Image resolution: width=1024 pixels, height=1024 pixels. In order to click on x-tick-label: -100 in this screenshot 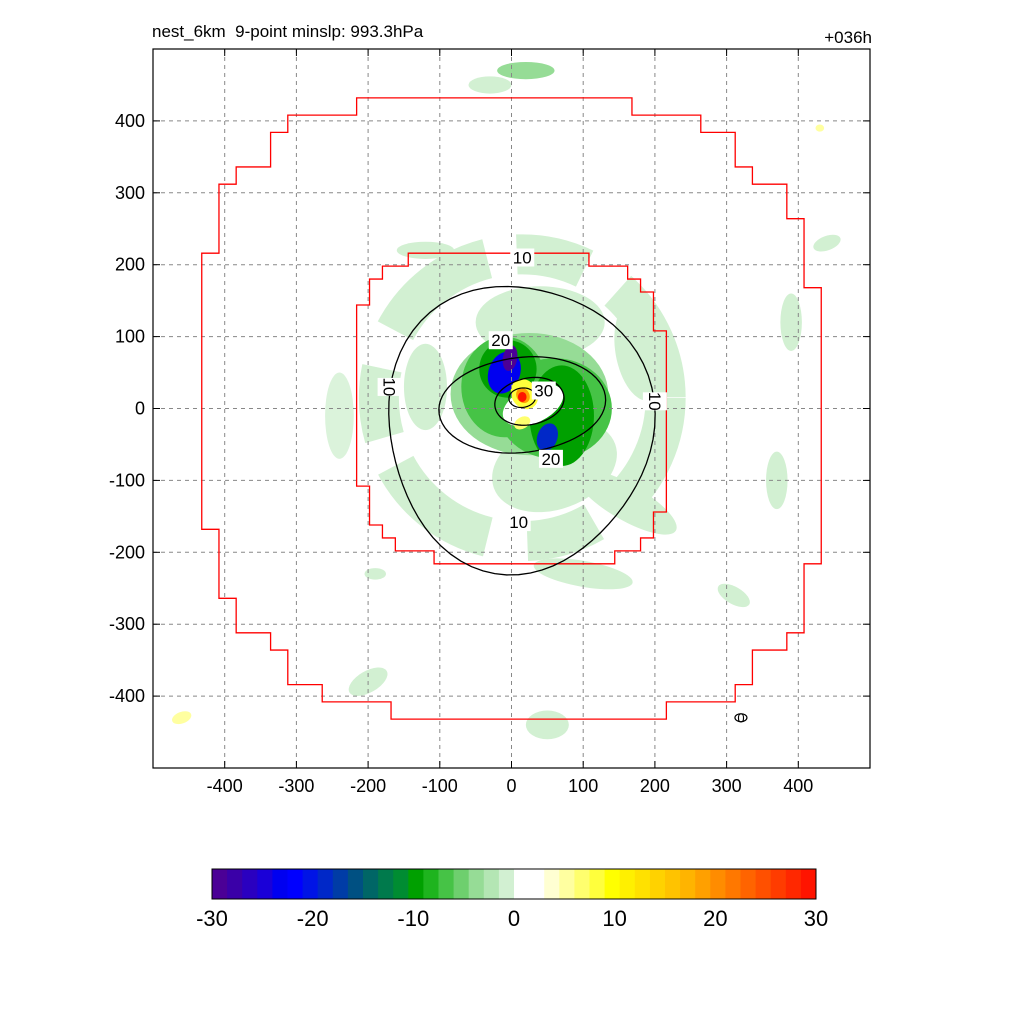, I will do `click(440, 786)`.